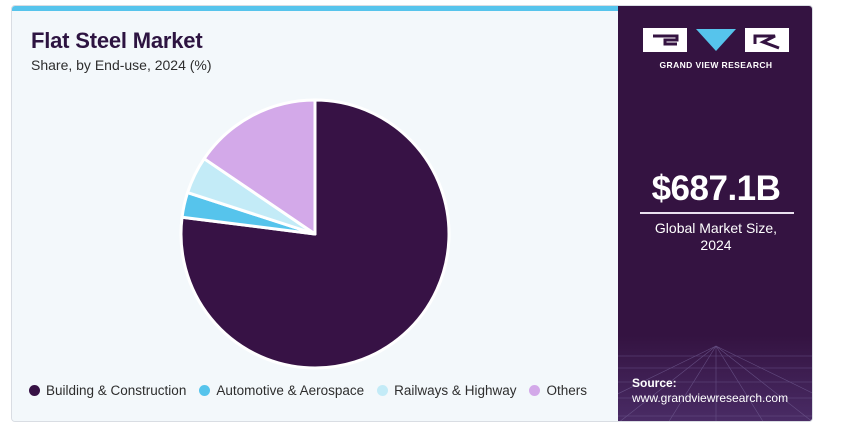  Describe the element at coordinates (716, 188) in the screenshot. I see `market-size-value: $687.1B` at that location.